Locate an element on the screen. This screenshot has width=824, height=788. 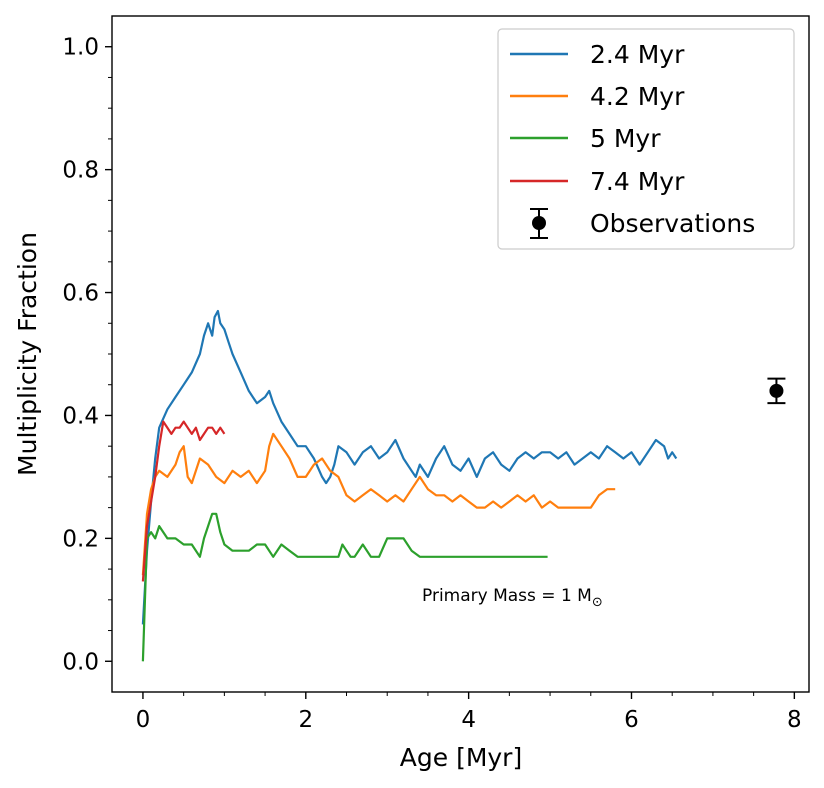
x-axis-label: Age [Myr] is located at coordinates (461, 757).